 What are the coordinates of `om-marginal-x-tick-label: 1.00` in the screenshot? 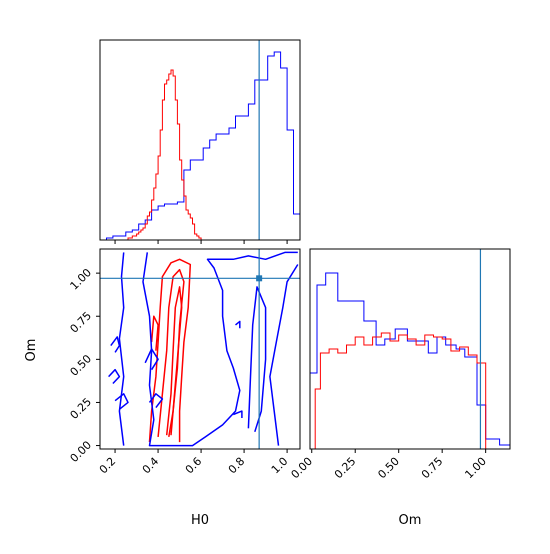 It's located at (475, 468).